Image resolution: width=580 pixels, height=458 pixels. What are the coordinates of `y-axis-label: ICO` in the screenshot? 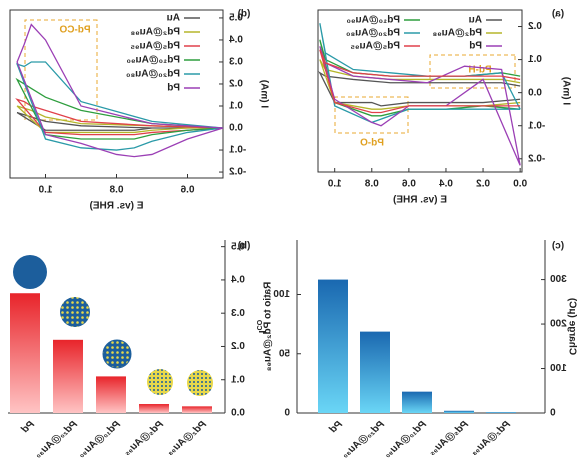 It's located at (261, 326).